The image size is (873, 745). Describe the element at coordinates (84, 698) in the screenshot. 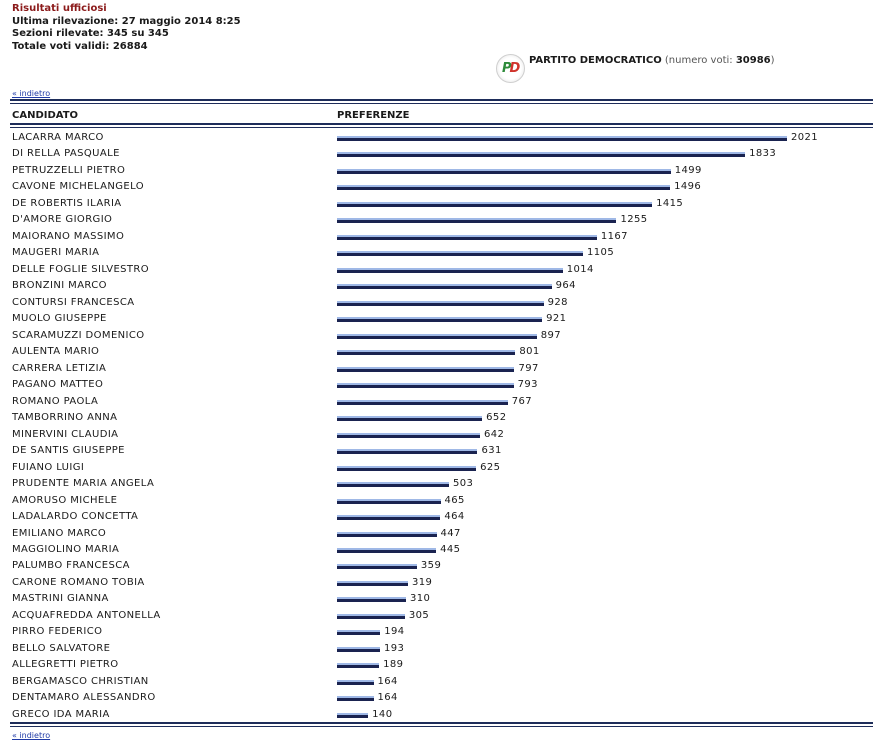

I see `candidate-name: DENTAMARO ALESSANDRO` at that location.